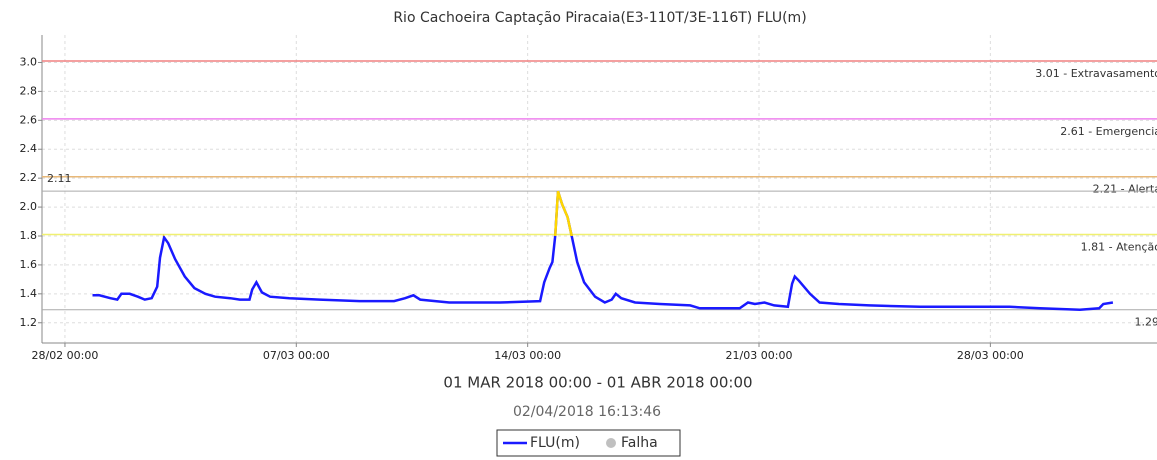  I want to click on y-tick-label: 1.2, so click(29, 322).